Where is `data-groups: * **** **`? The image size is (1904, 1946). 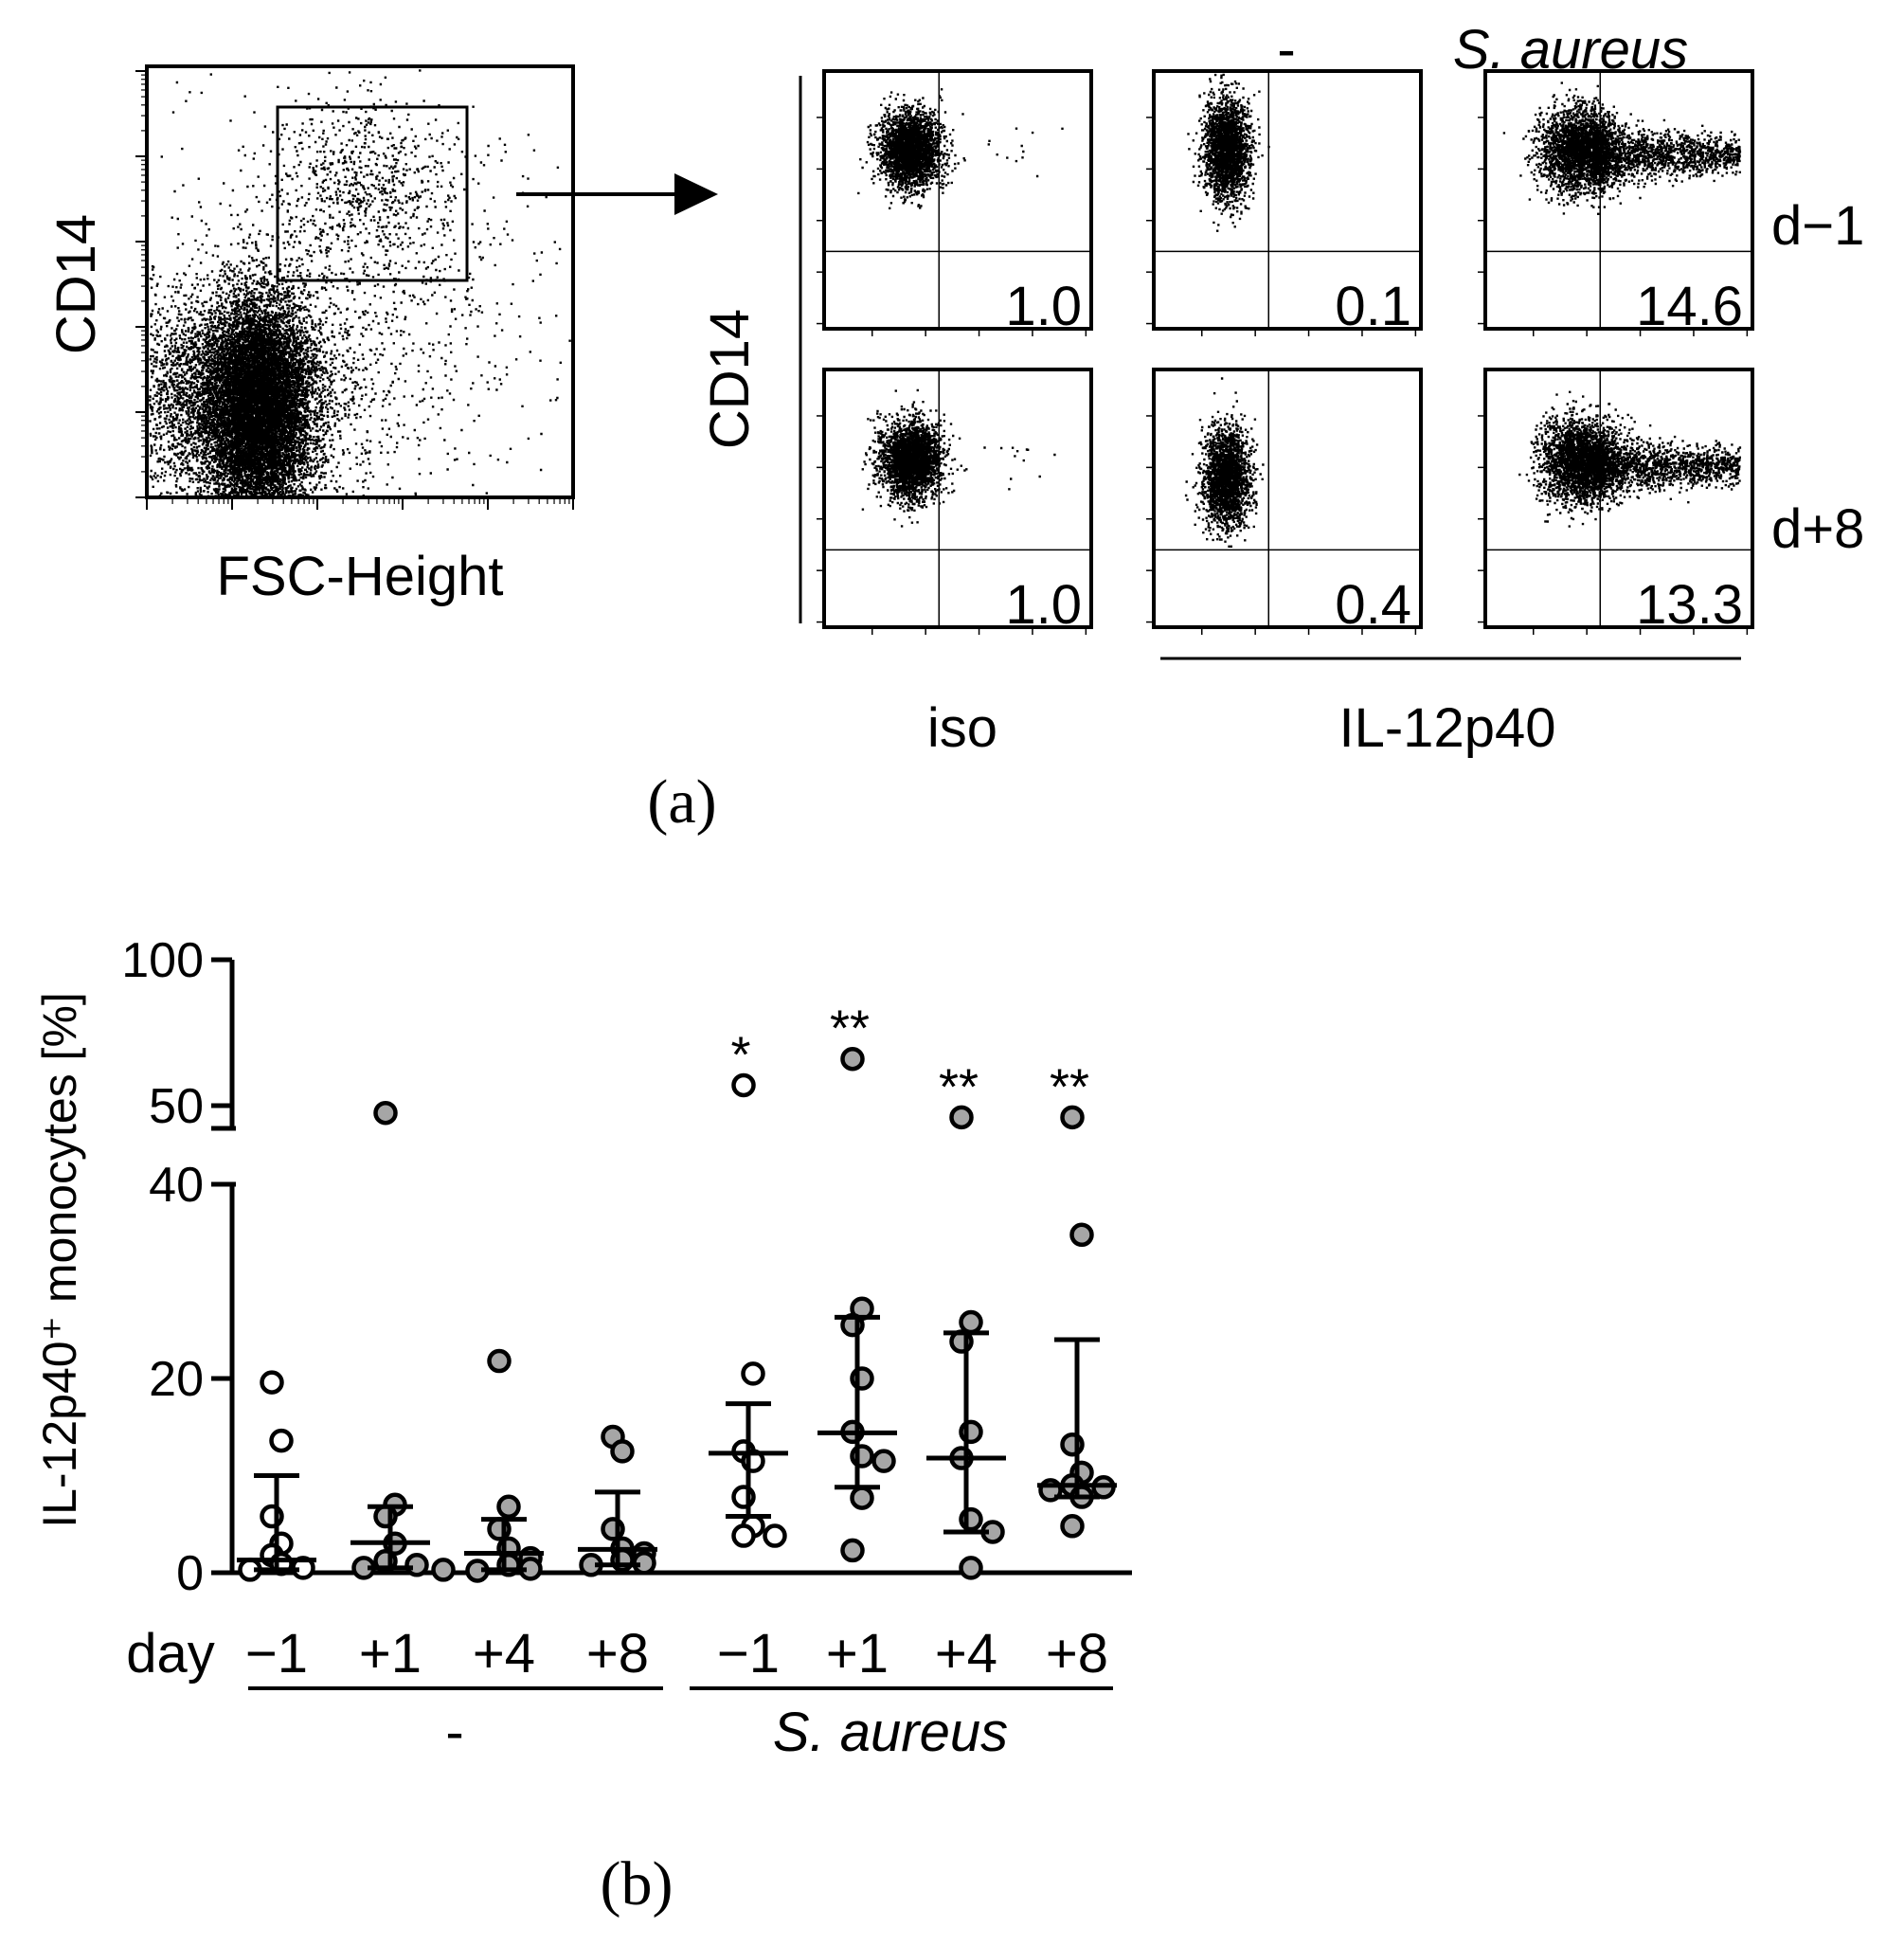 data-groups: * **** ** is located at coordinates (677, 1291).